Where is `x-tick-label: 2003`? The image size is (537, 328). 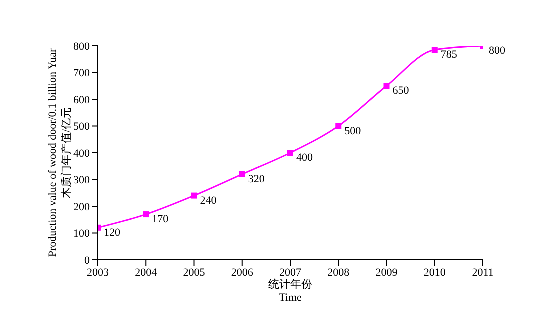
x-tick-label: 2003 is located at coordinates (98, 272).